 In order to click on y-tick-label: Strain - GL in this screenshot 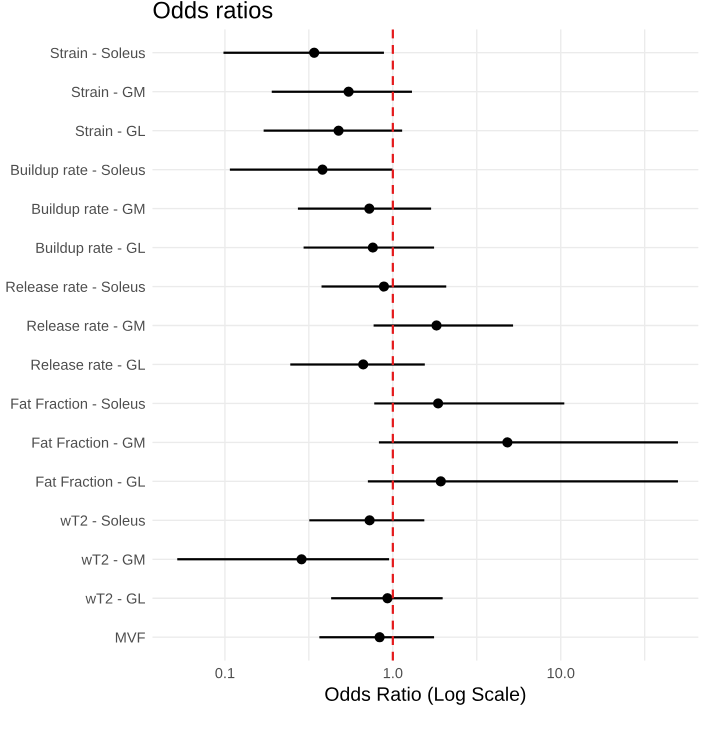, I will do `click(111, 130)`.